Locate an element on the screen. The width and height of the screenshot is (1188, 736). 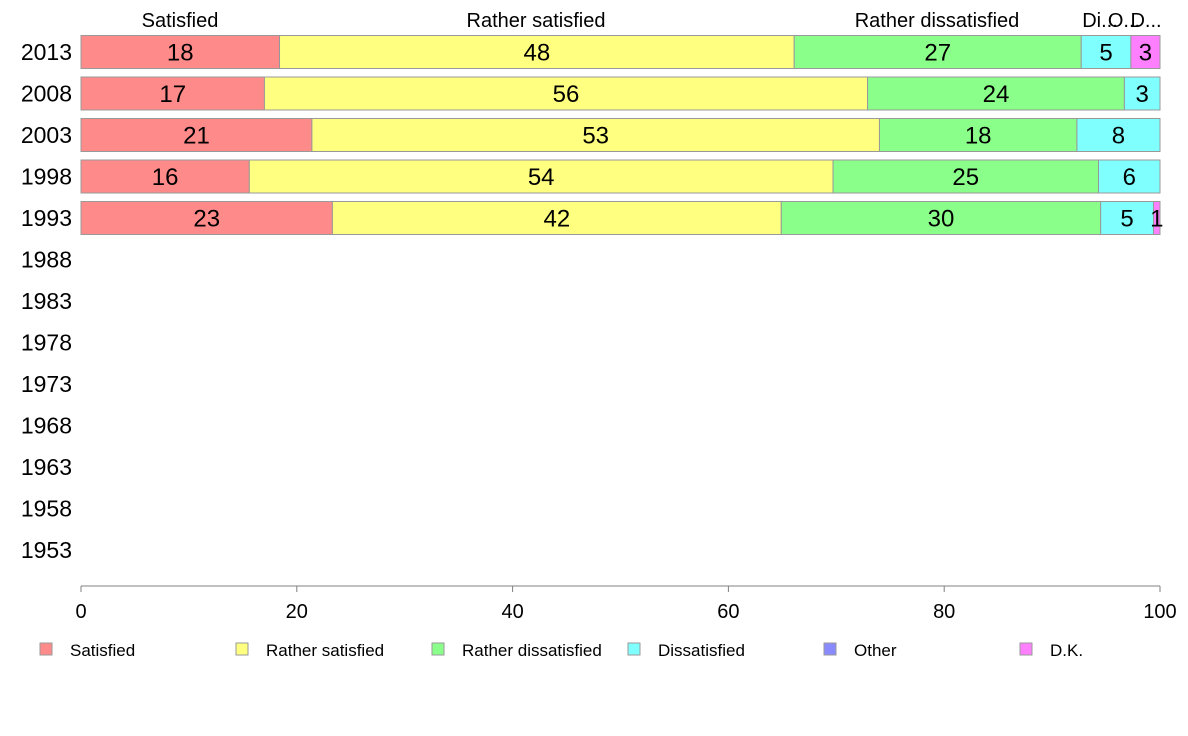
bar-segment-2003-rather-dissatisfied is located at coordinates (978, 135).